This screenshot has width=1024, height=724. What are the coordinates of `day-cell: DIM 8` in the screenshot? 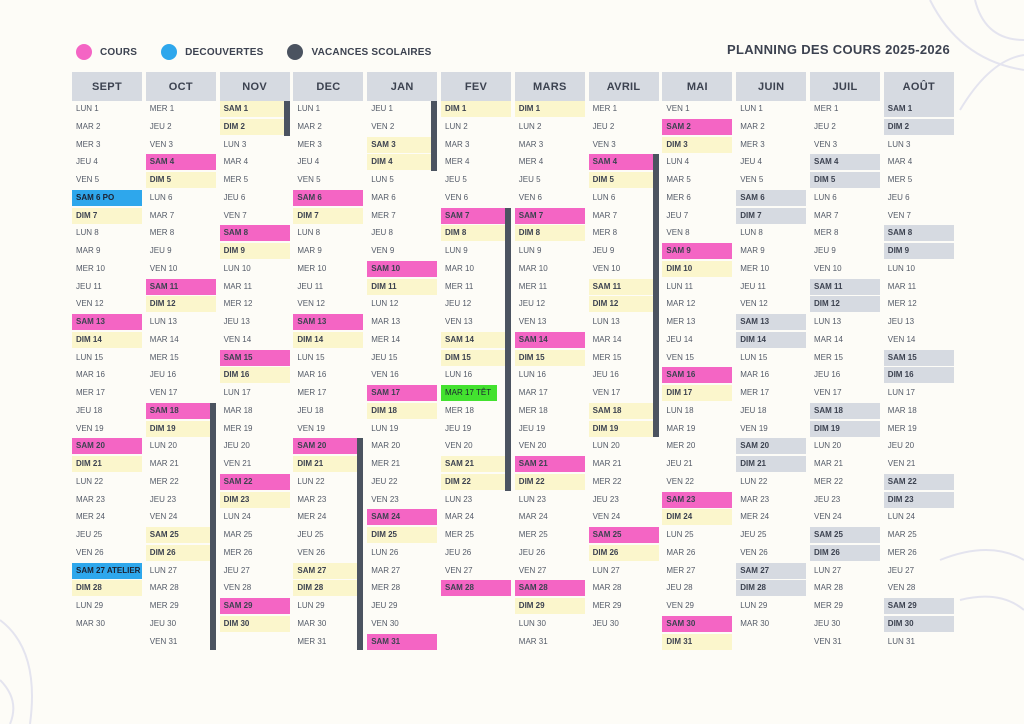 It's located at (549, 233).